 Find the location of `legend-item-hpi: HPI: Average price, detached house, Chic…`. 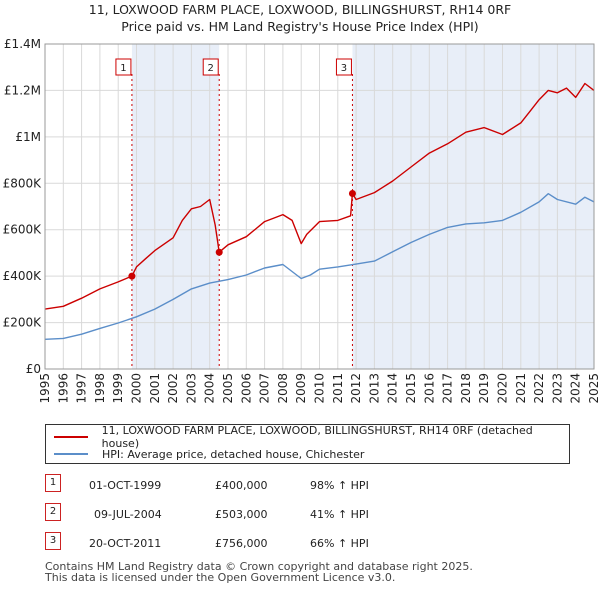

legend-item-hpi: HPI: Average price, detached house, Chic… is located at coordinates (209, 454).